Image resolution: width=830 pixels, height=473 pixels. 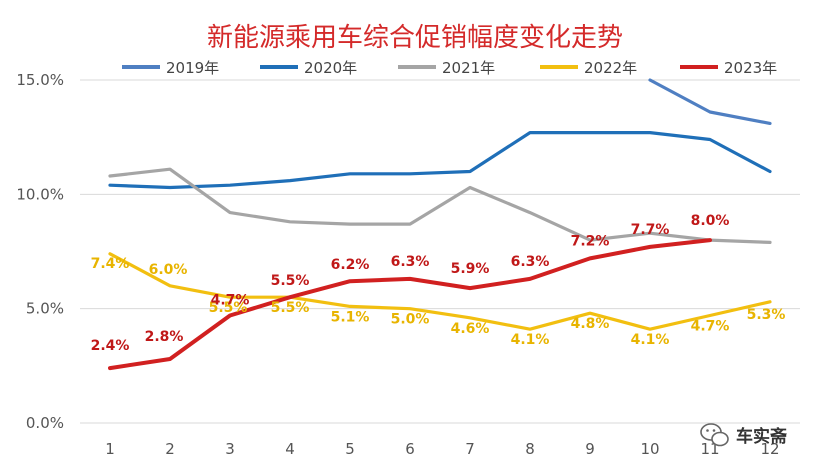 I want to click on y-tick-label: 10.0%, so click(x=40, y=194).